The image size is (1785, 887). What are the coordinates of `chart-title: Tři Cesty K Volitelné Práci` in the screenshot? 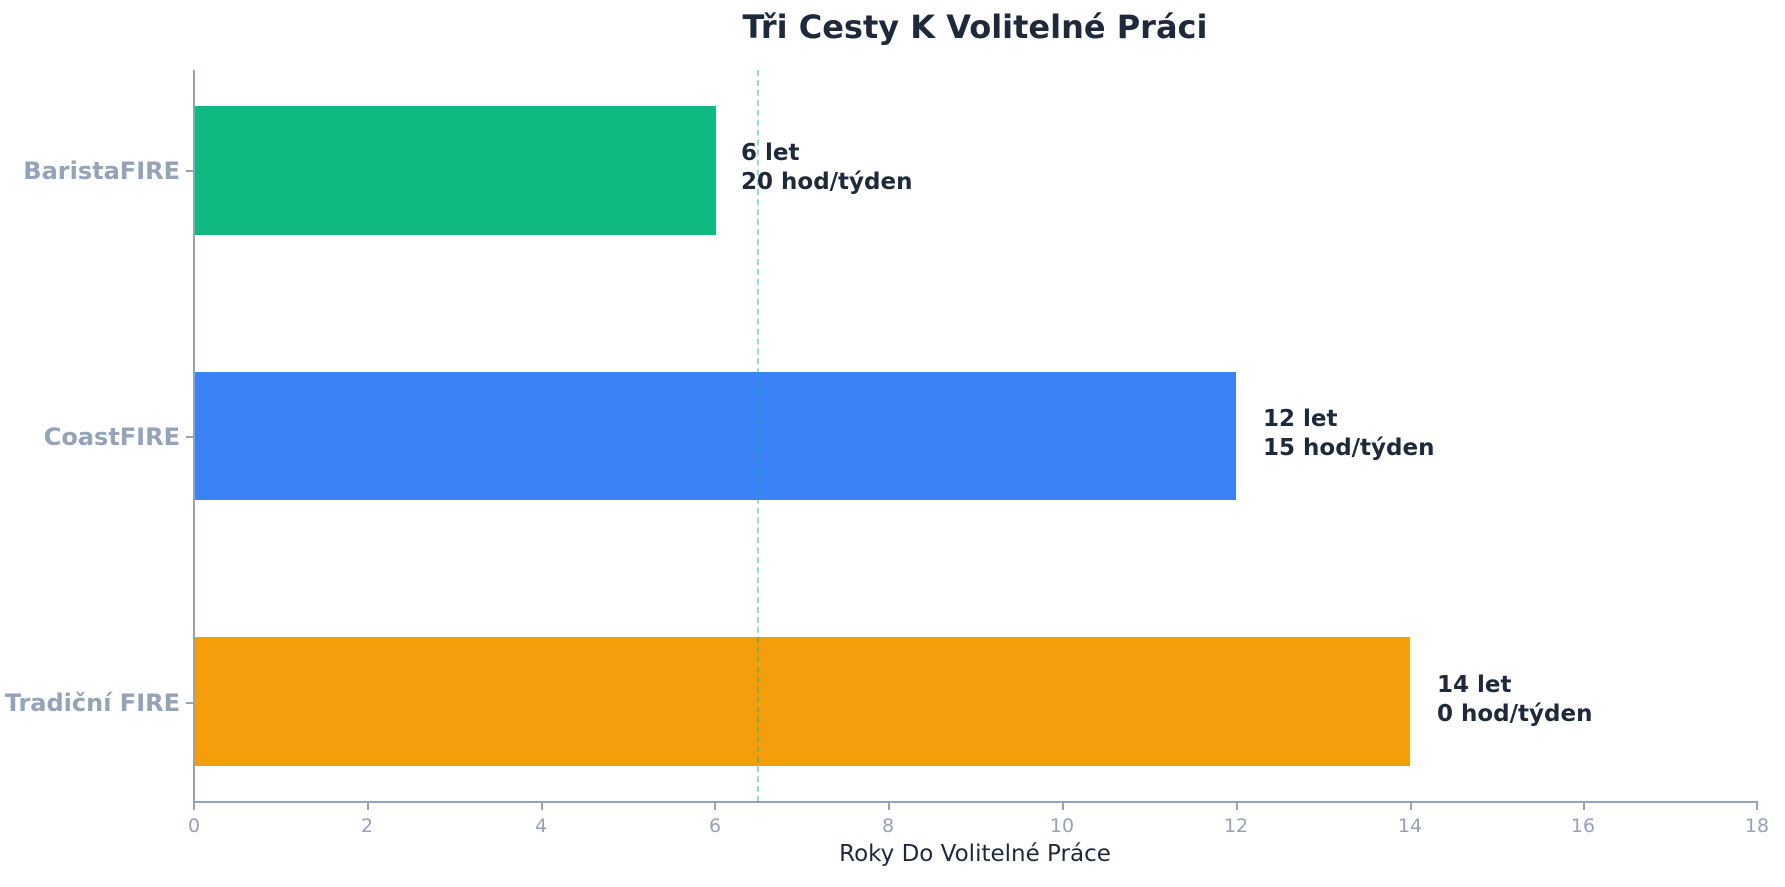 It's located at (975, 27).